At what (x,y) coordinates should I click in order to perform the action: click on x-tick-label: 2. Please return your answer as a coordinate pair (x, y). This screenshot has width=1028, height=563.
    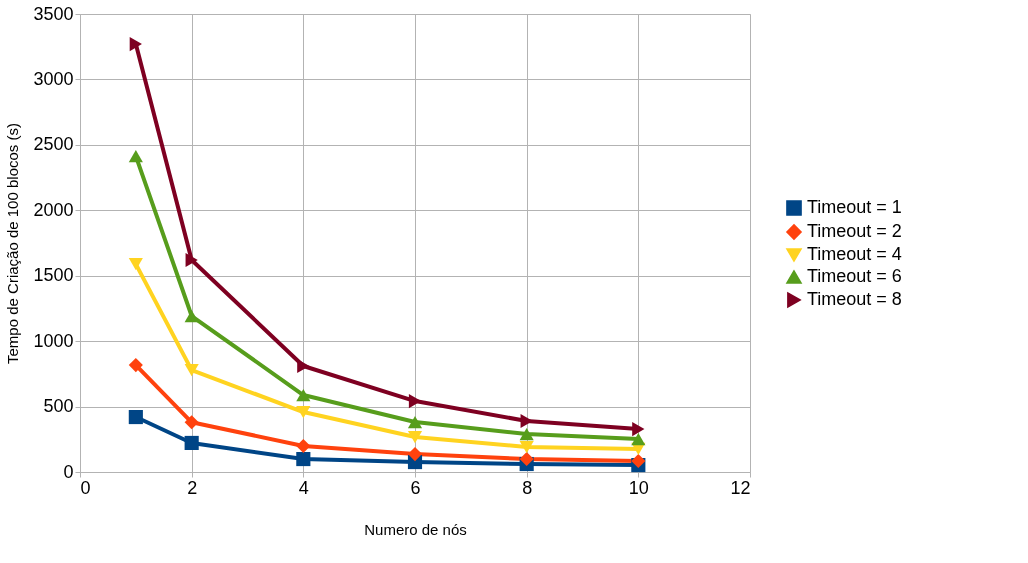
    Looking at the image, I should click on (192, 487).